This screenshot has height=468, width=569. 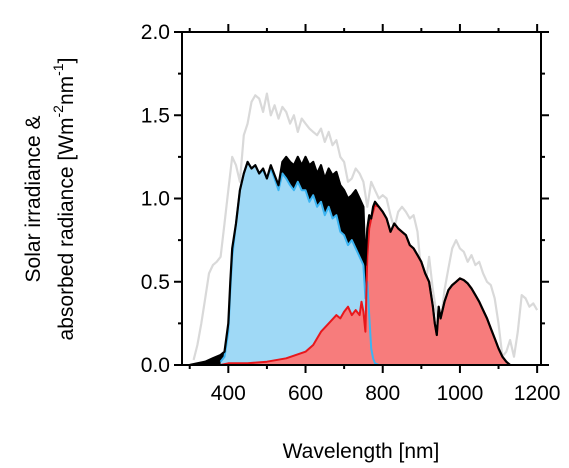 I want to click on y-axis-title-line-1: Solar irradiance &, so click(x=33, y=199).